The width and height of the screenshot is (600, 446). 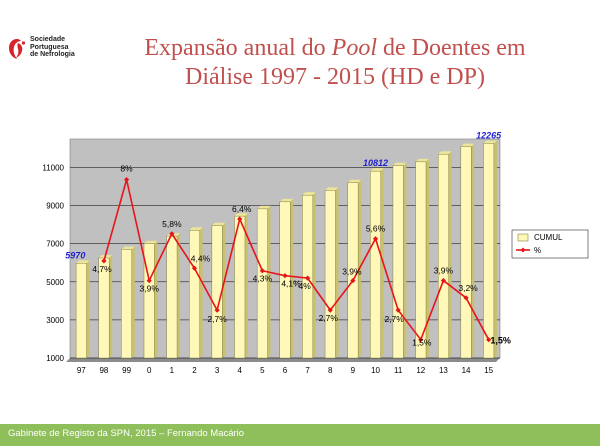 I want to click on bar-value-label: 10812, so click(x=375, y=163).